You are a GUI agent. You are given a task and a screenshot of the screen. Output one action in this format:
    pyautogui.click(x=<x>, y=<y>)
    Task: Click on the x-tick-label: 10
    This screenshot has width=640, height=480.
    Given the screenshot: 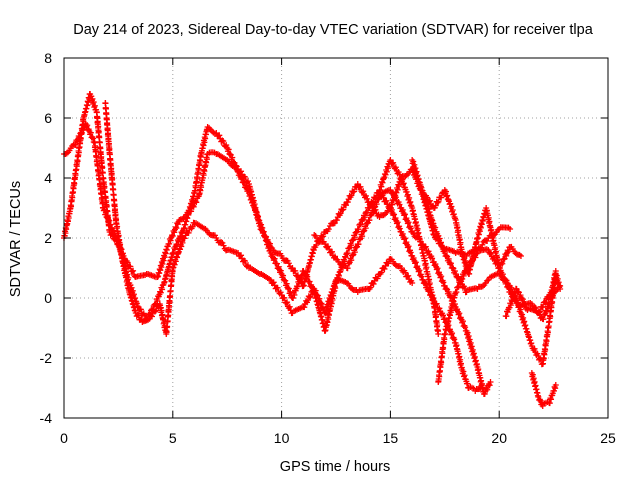 What is the action you would take?
    pyautogui.click(x=282, y=438)
    